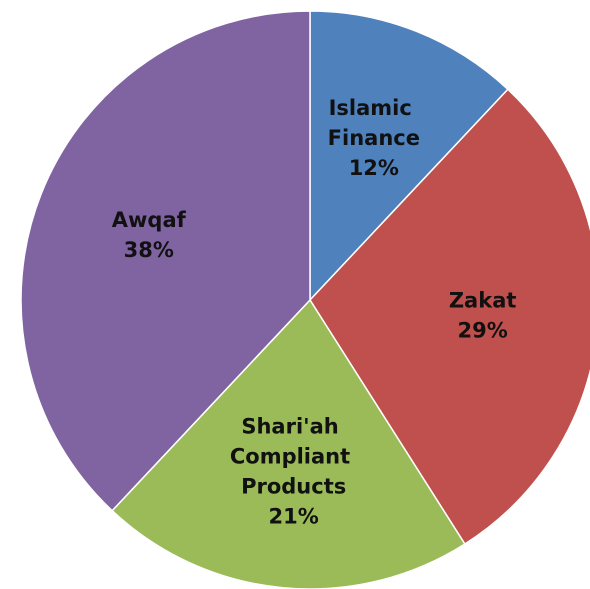 This screenshot has width=590, height=589. I want to click on value-label: 12%, so click(374, 168).